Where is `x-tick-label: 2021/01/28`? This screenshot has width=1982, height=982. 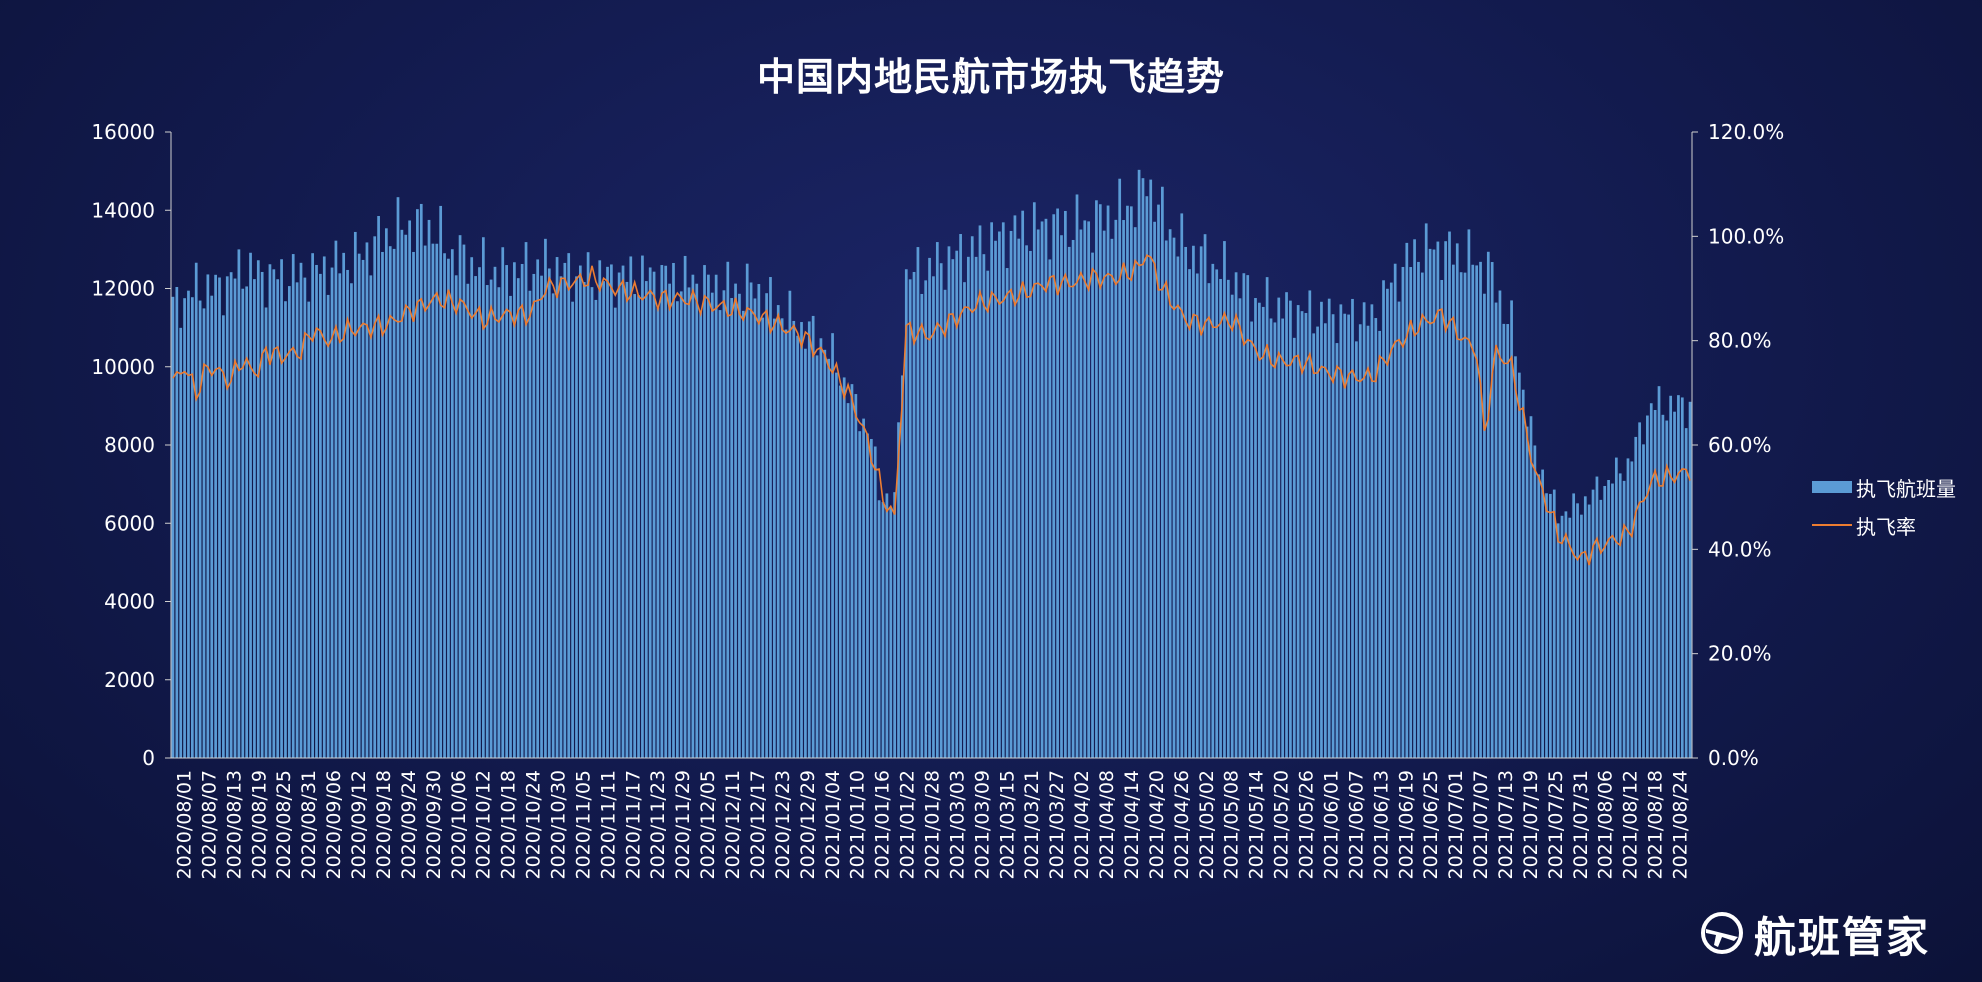
x-tick-label: 2021/01/28 is located at coordinates (933, 825).